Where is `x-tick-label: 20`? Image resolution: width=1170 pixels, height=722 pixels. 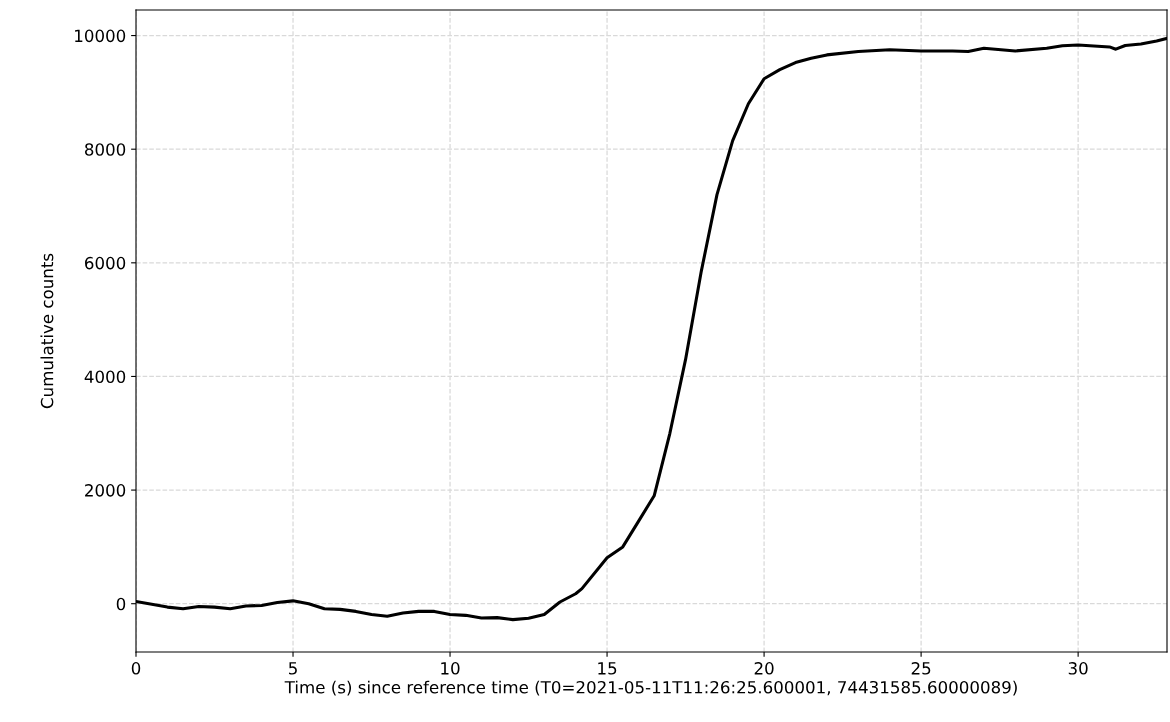
x-tick-label: 20 is located at coordinates (764, 668).